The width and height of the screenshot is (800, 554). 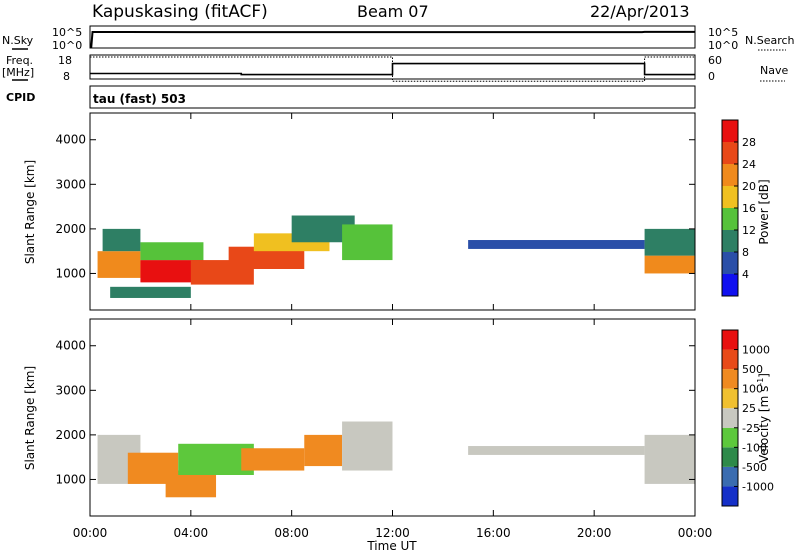 I want to click on x-tick-label: 12:00, so click(x=392, y=533).